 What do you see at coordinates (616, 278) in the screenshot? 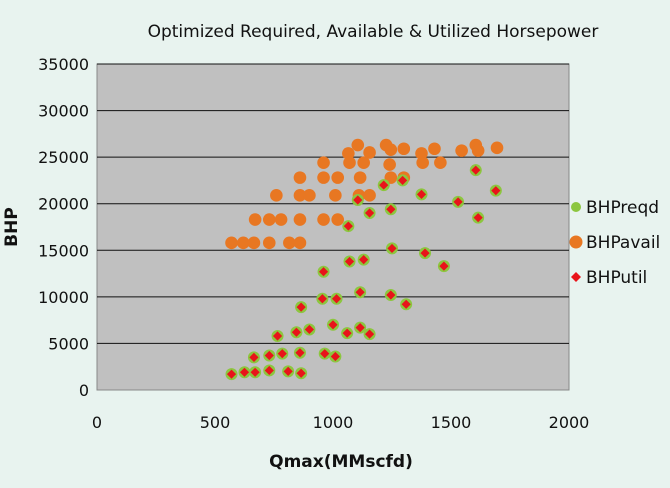
I see `legend-label-BHPutil: BHPutil` at bounding box center [616, 278].